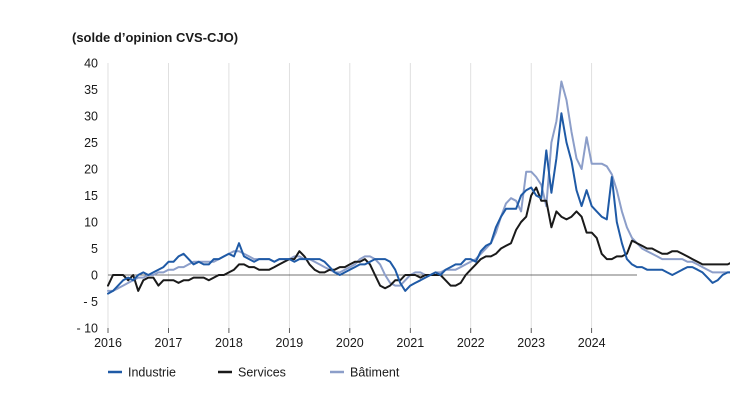 The width and height of the screenshot is (730, 410). Describe the element at coordinates (91, 64) in the screenshot. I see `y-tick-label: 40` at that location.